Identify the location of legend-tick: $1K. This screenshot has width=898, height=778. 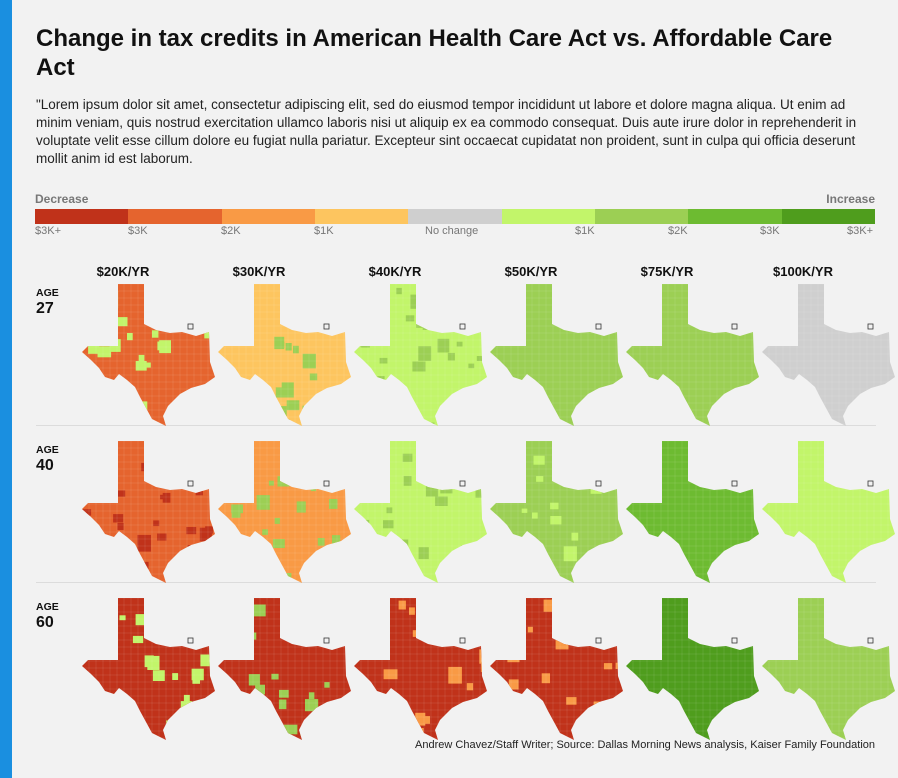
(585, 231).